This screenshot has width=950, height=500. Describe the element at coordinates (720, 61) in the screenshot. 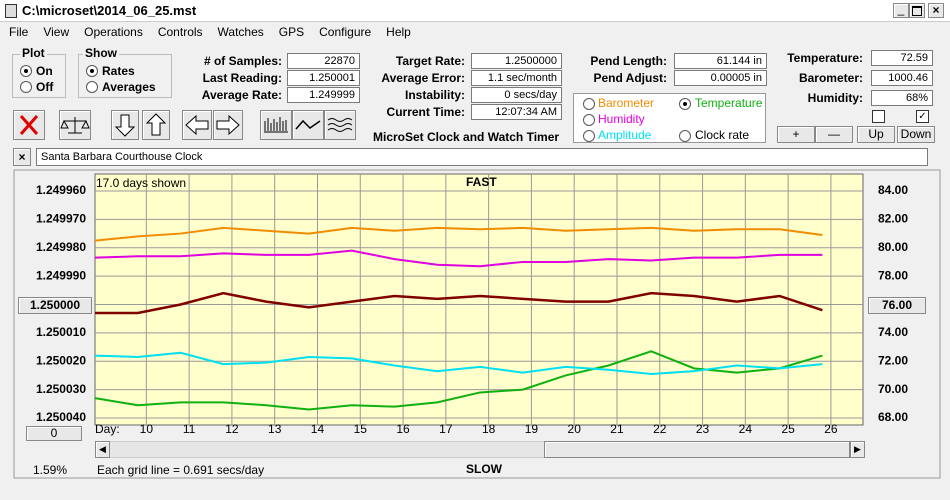

I see `field-value: 61.144 in` at that location.